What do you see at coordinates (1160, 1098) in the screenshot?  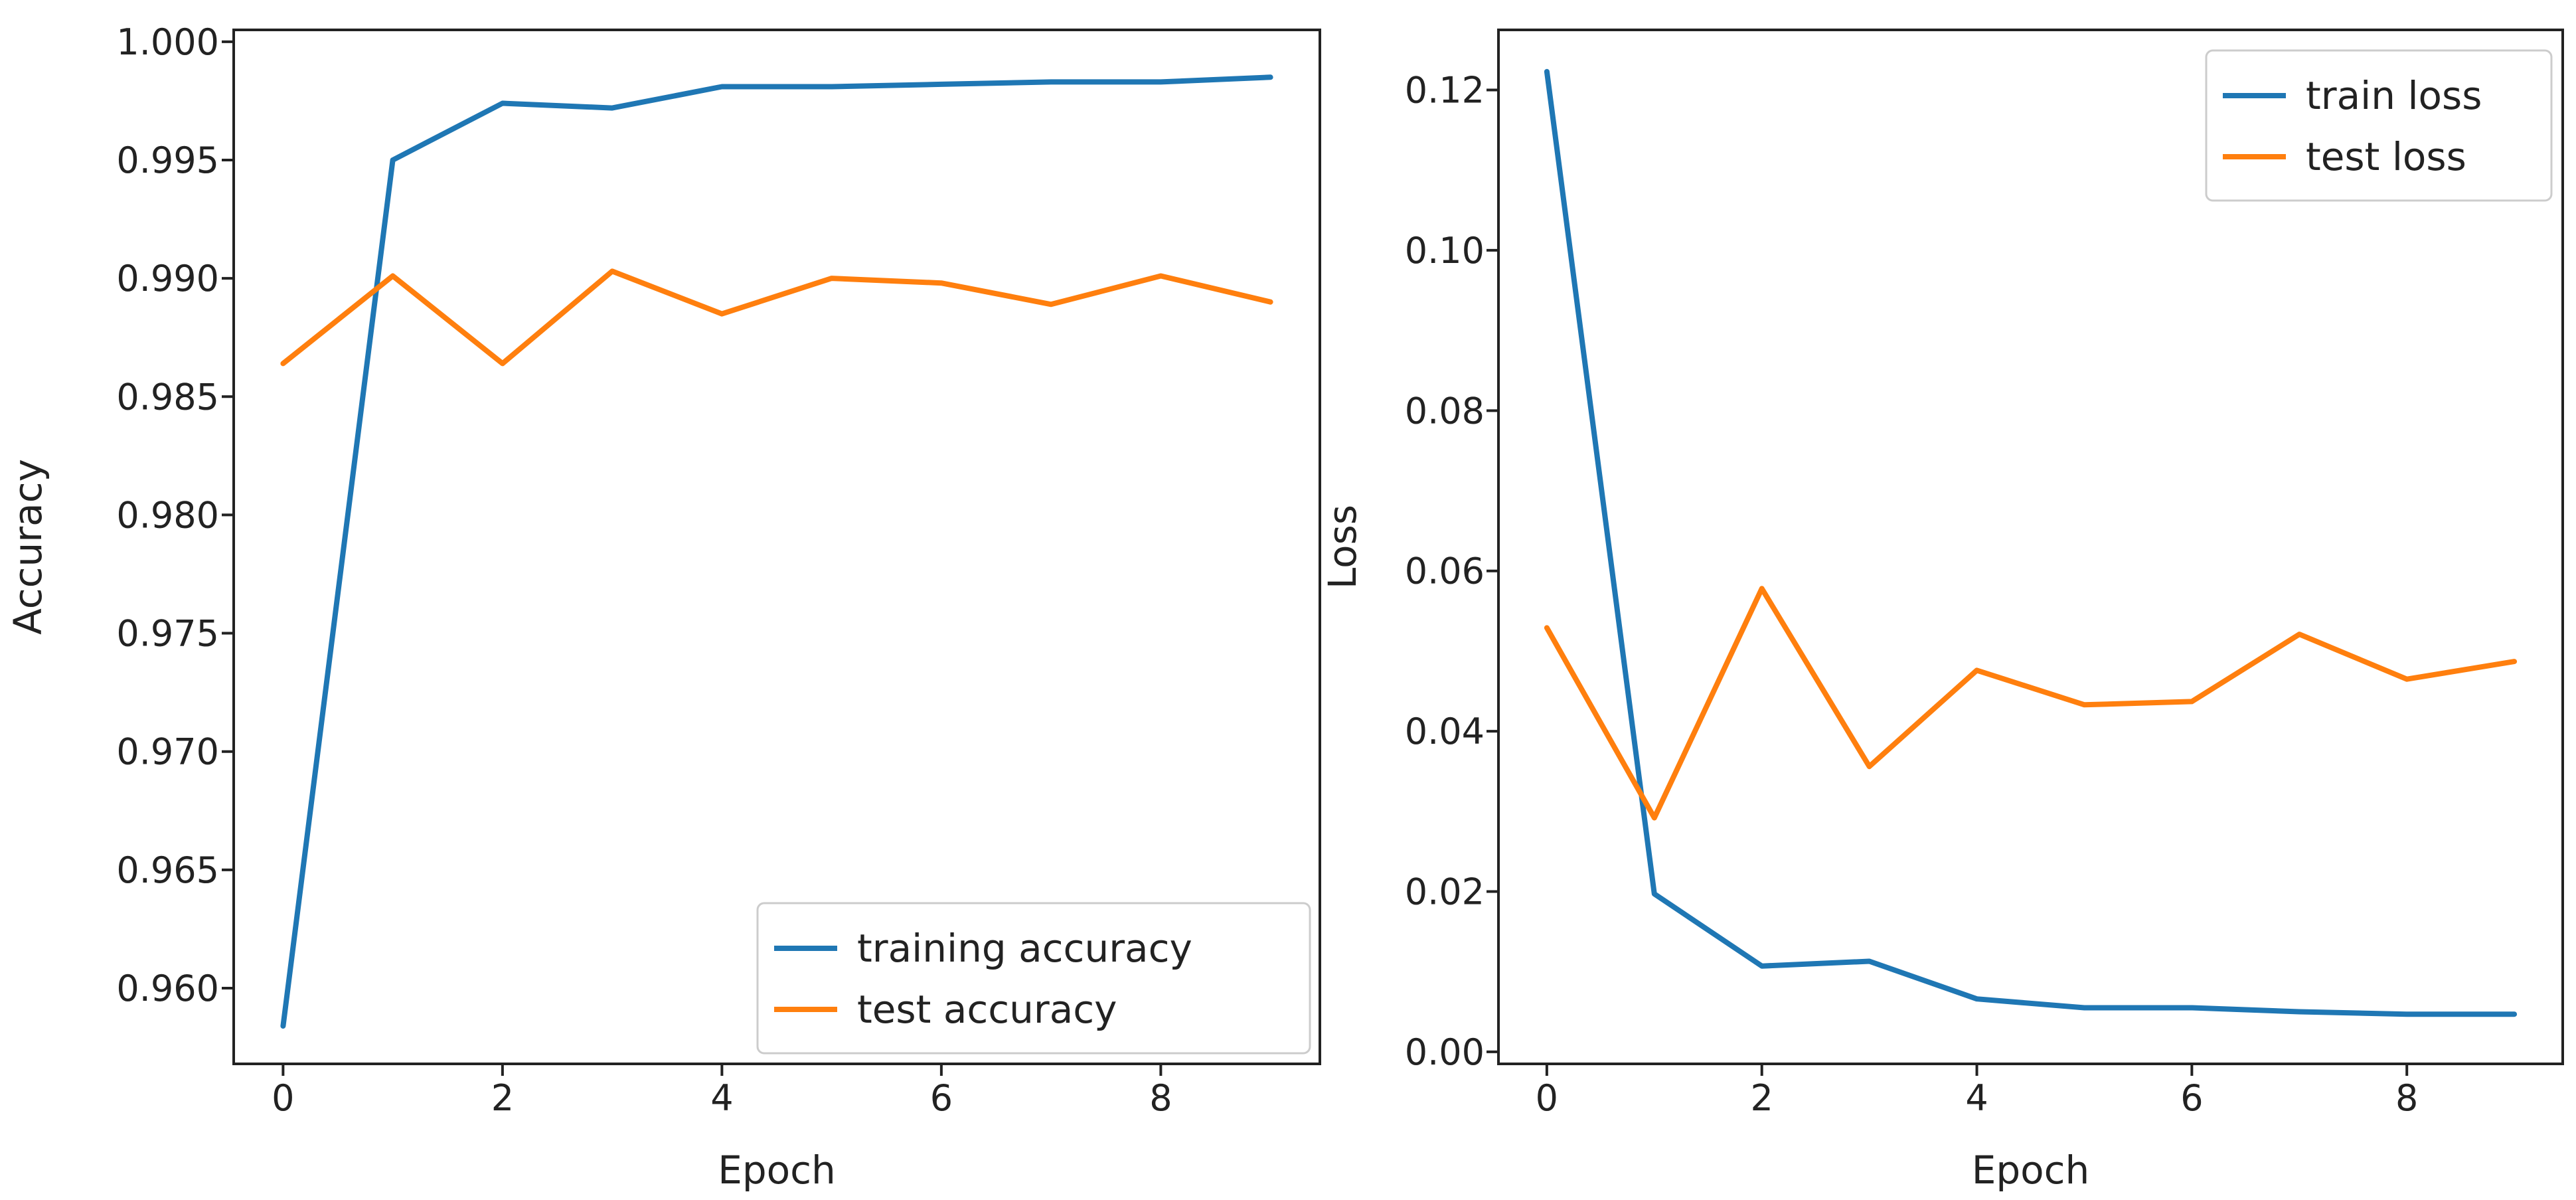 I see `accuracy-x-tick-label: 8` at bounding box center [1160, 1098].